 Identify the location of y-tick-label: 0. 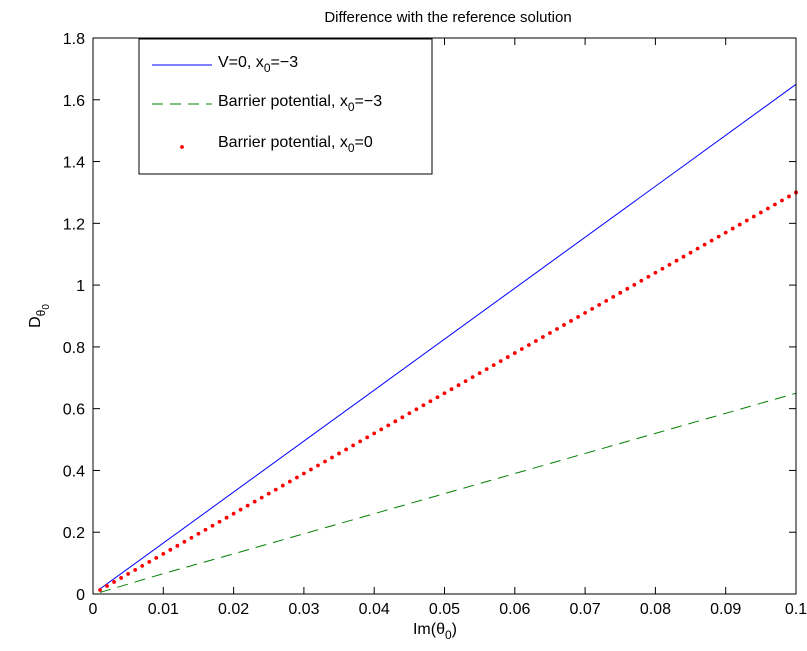
(80, 595).